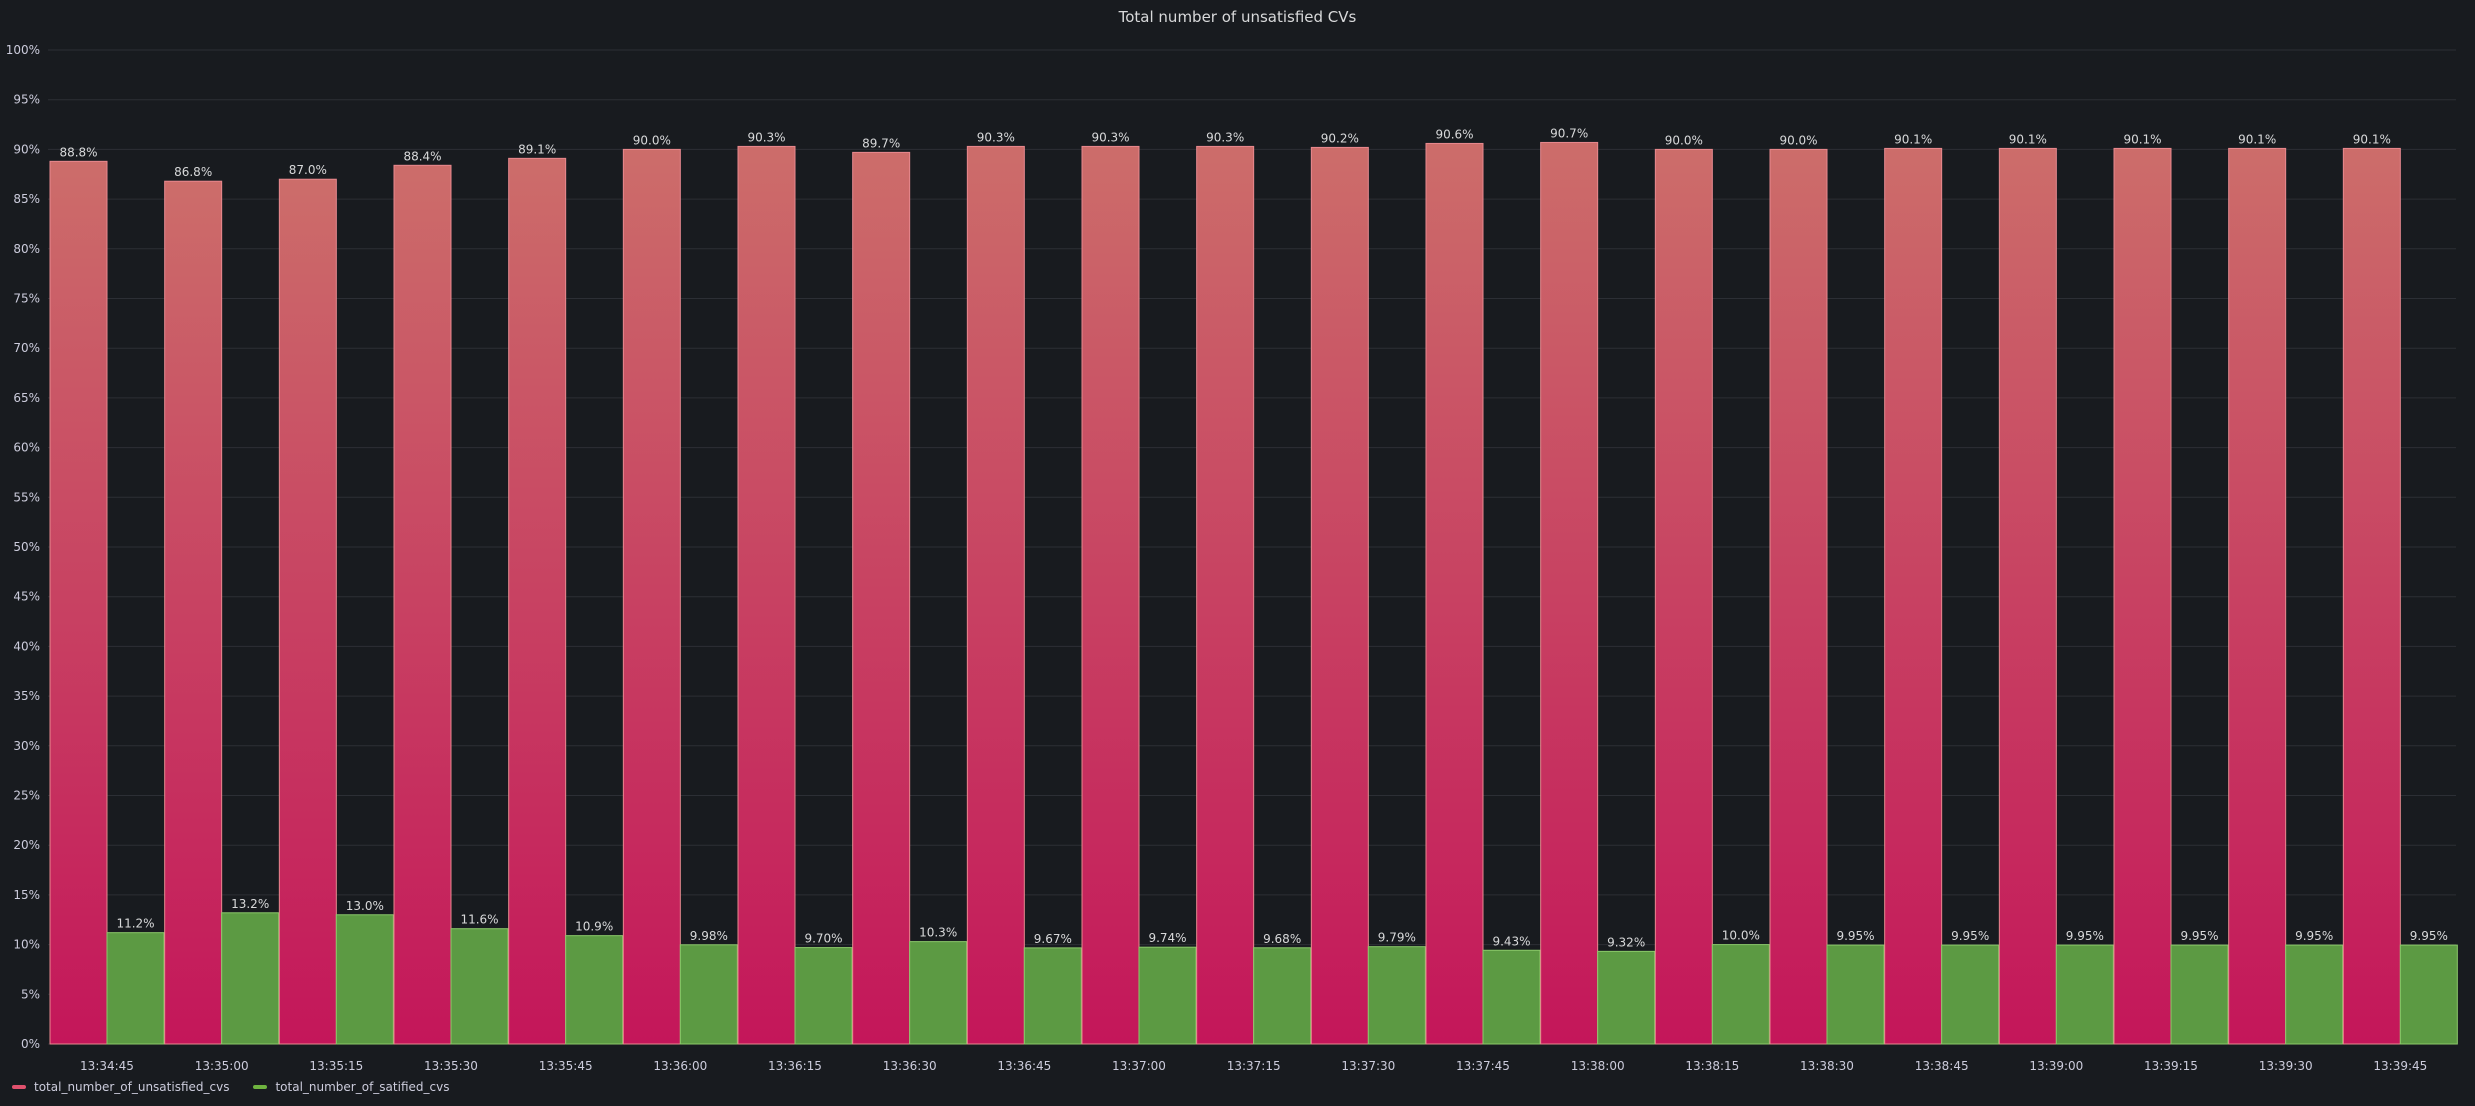  What do you see at coordinates (26, 547) in the screenshot?
I see `y-tick-label: 50%` at bounding box center [26, 547].